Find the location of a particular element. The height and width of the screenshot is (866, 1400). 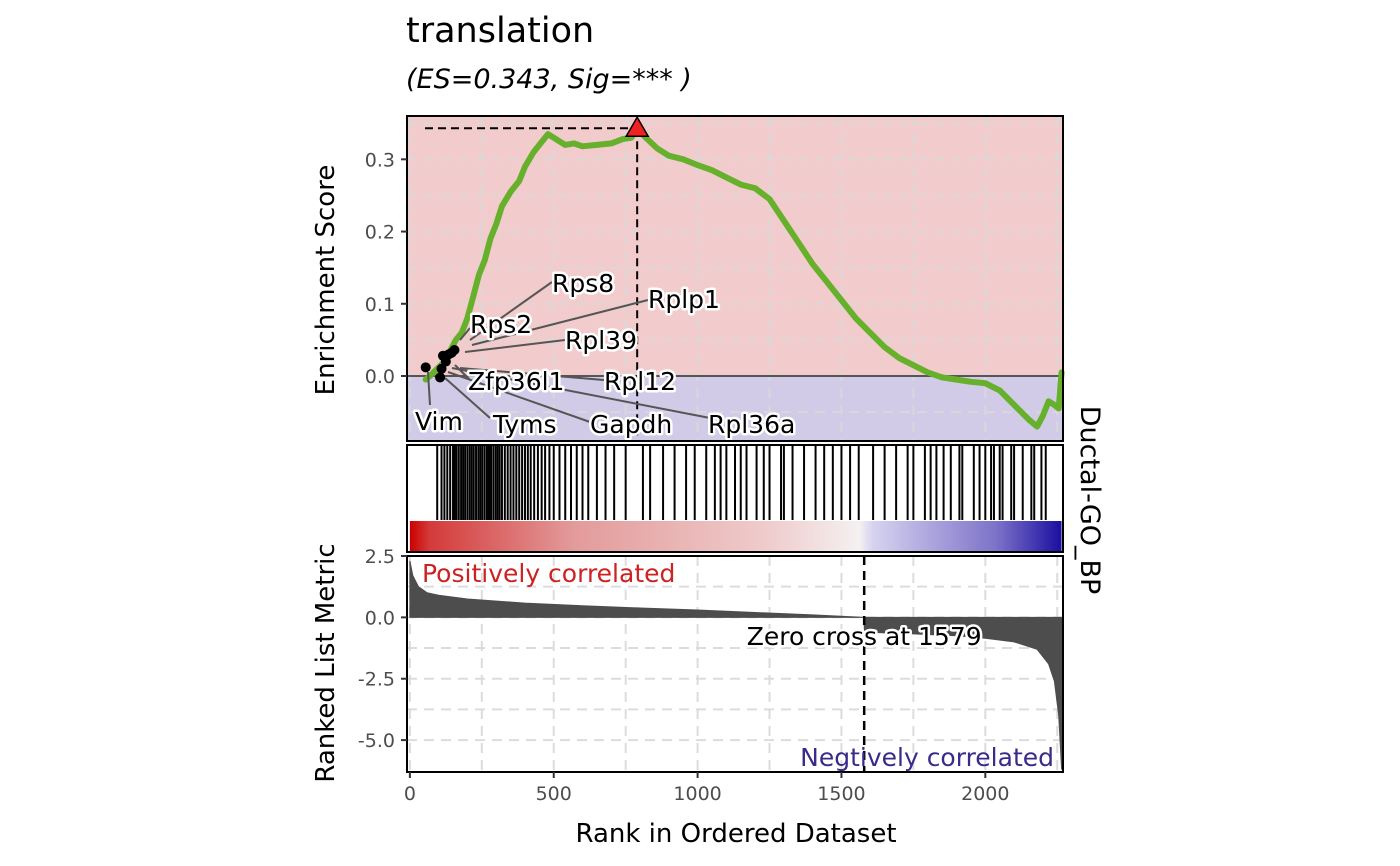

x-tick-label: 1000 is located at coordinates (697, 794).